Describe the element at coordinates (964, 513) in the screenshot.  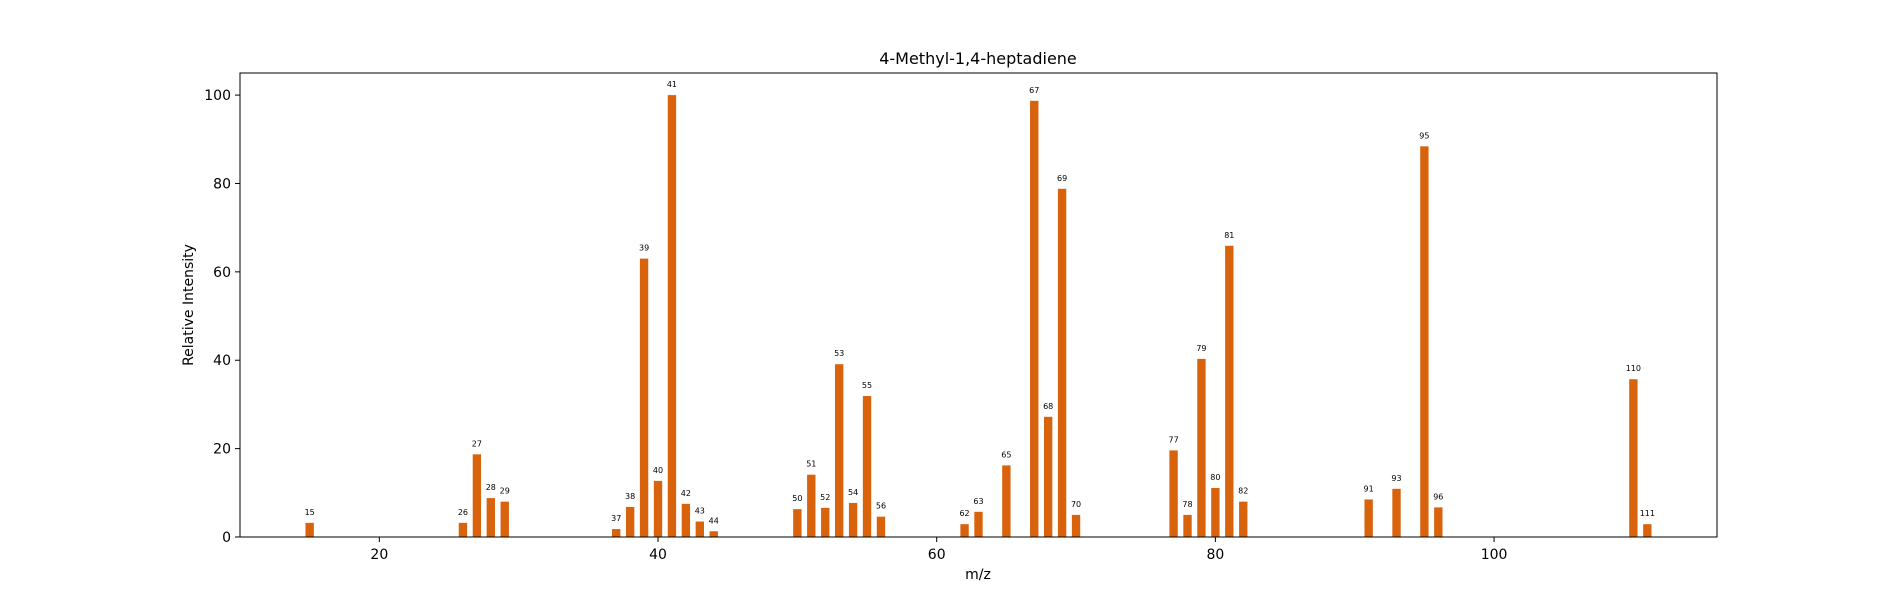
I see `peak-label-mz-62: 62` at that location.